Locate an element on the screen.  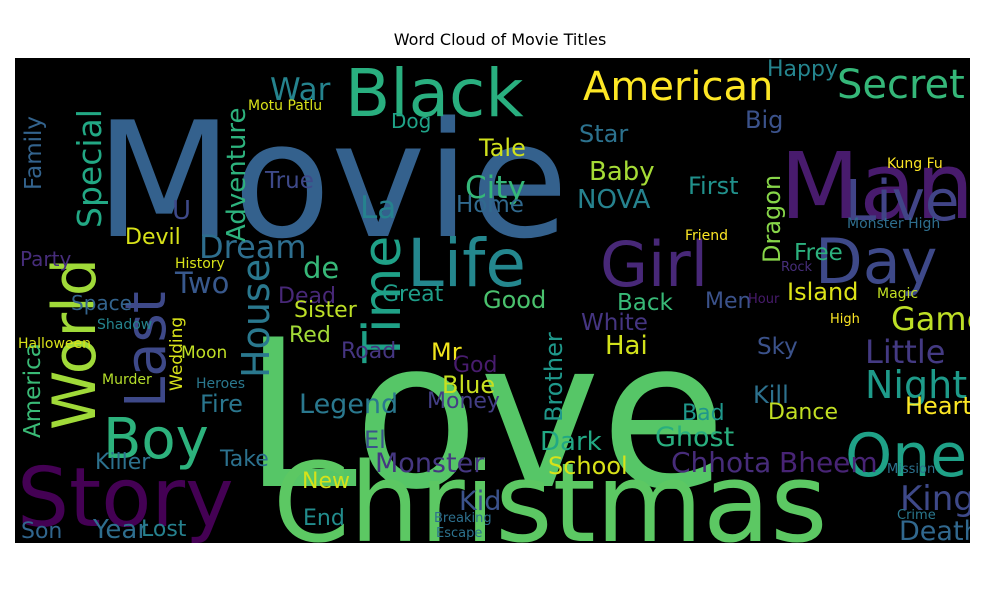
word-money: Money is located at coordinates (463, 401).